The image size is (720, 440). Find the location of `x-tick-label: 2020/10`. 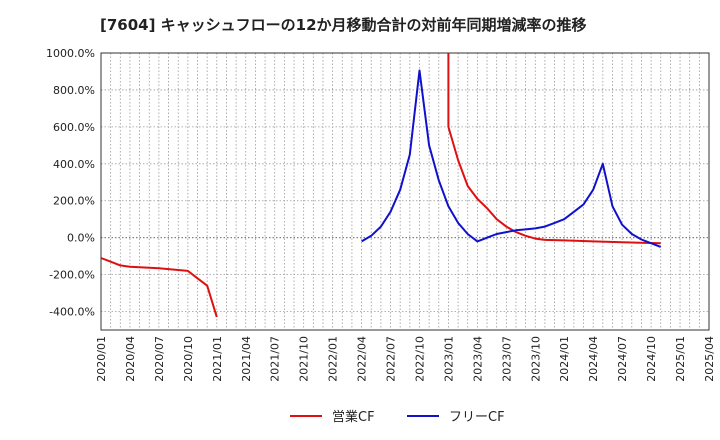

x-tick-label: 2020/10 is located at coordinates (188, 359).